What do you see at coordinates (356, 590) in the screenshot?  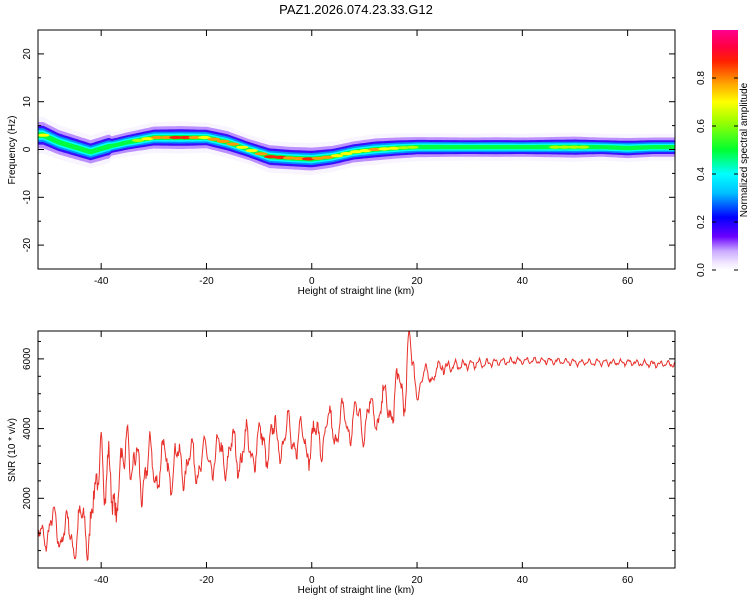 I see `snr-x-axis-label: Height of straight line (km)` at bounding box center [356, 590].